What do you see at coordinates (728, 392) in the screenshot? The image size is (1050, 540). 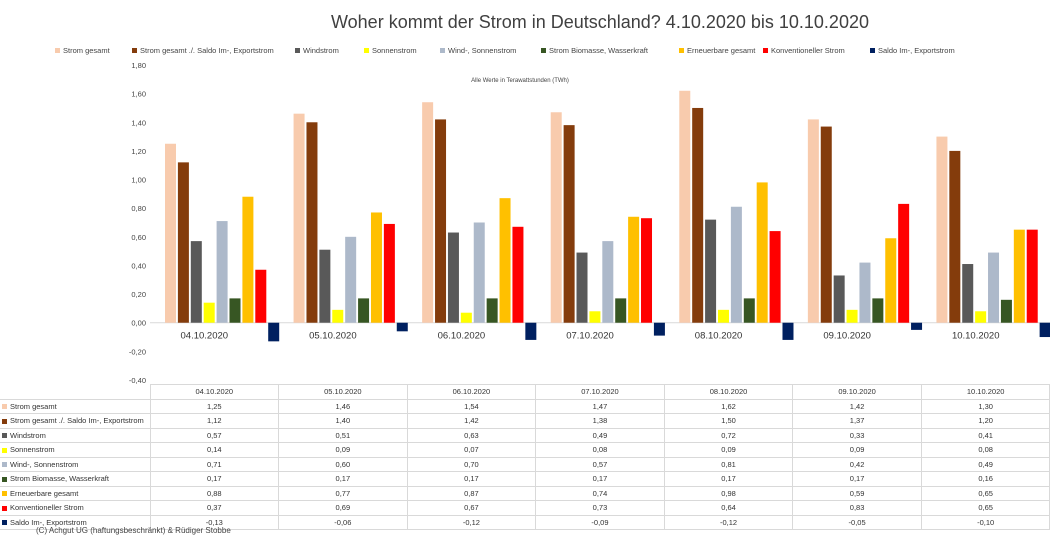 I see `table-column-header: 08.10.2020` at bounding box center [728, 392].